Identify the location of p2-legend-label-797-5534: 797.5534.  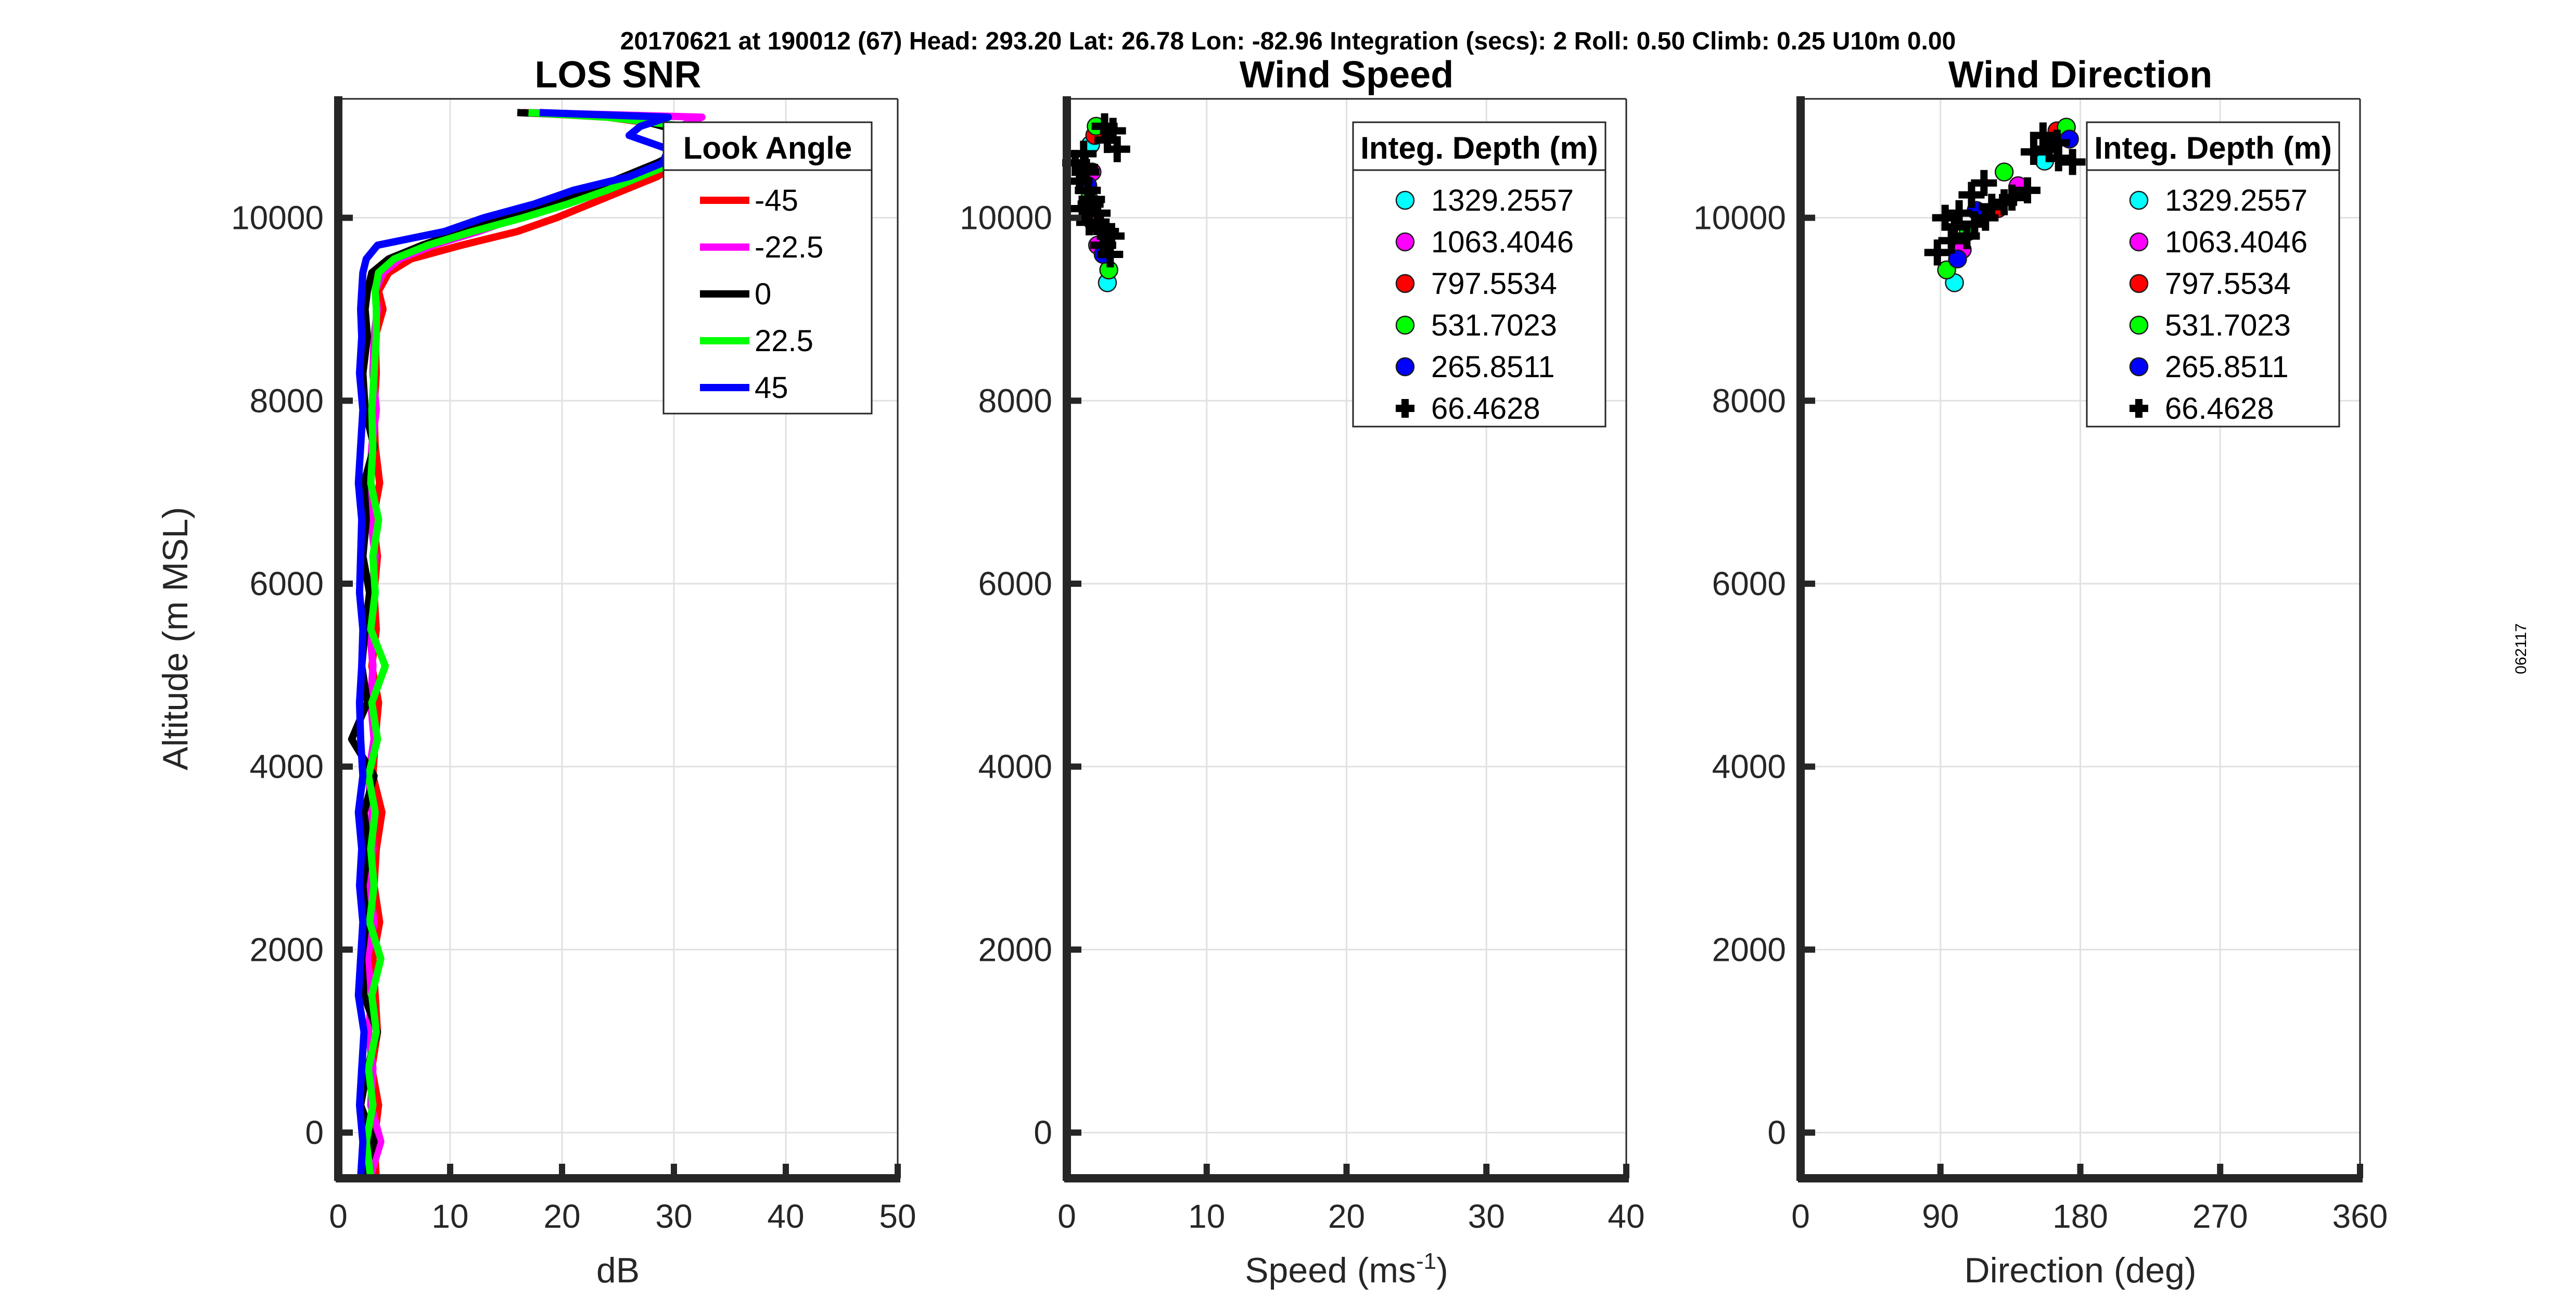
(2228, 284).